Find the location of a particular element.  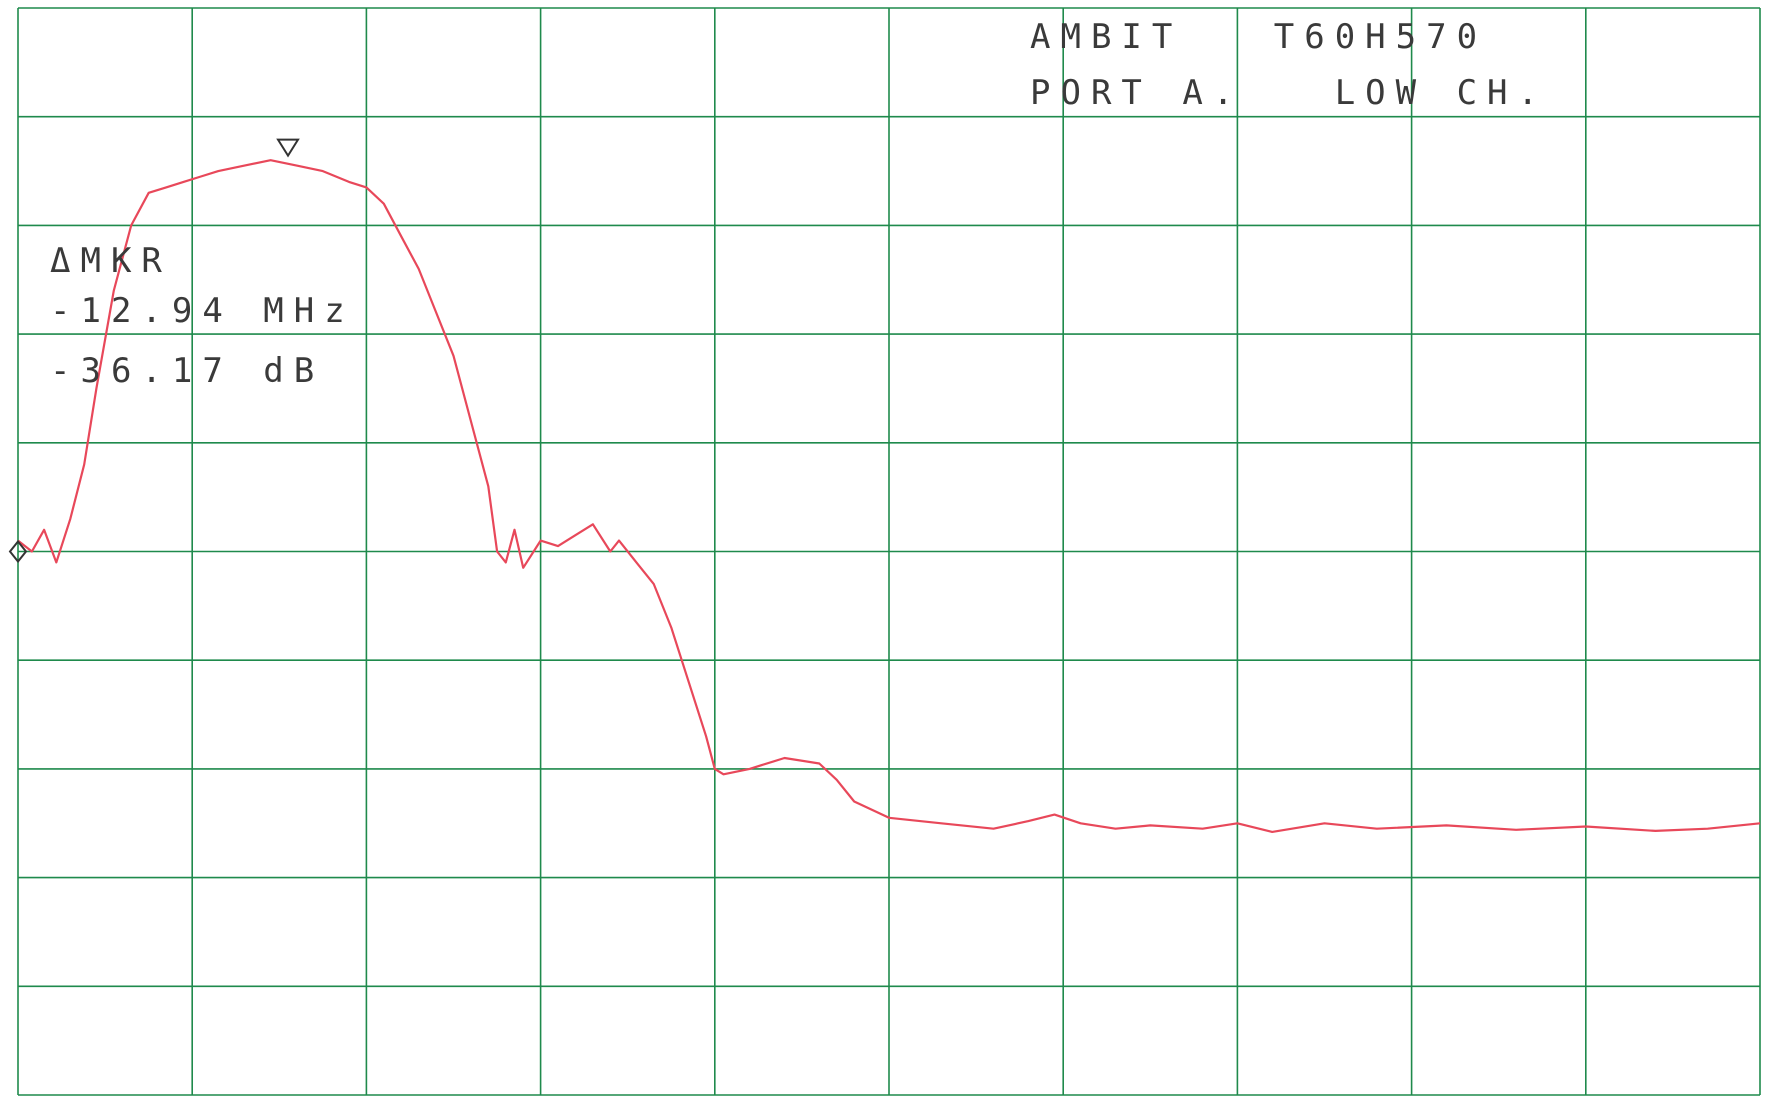

peak-marker-triangle is located at coordinates (288, 148).